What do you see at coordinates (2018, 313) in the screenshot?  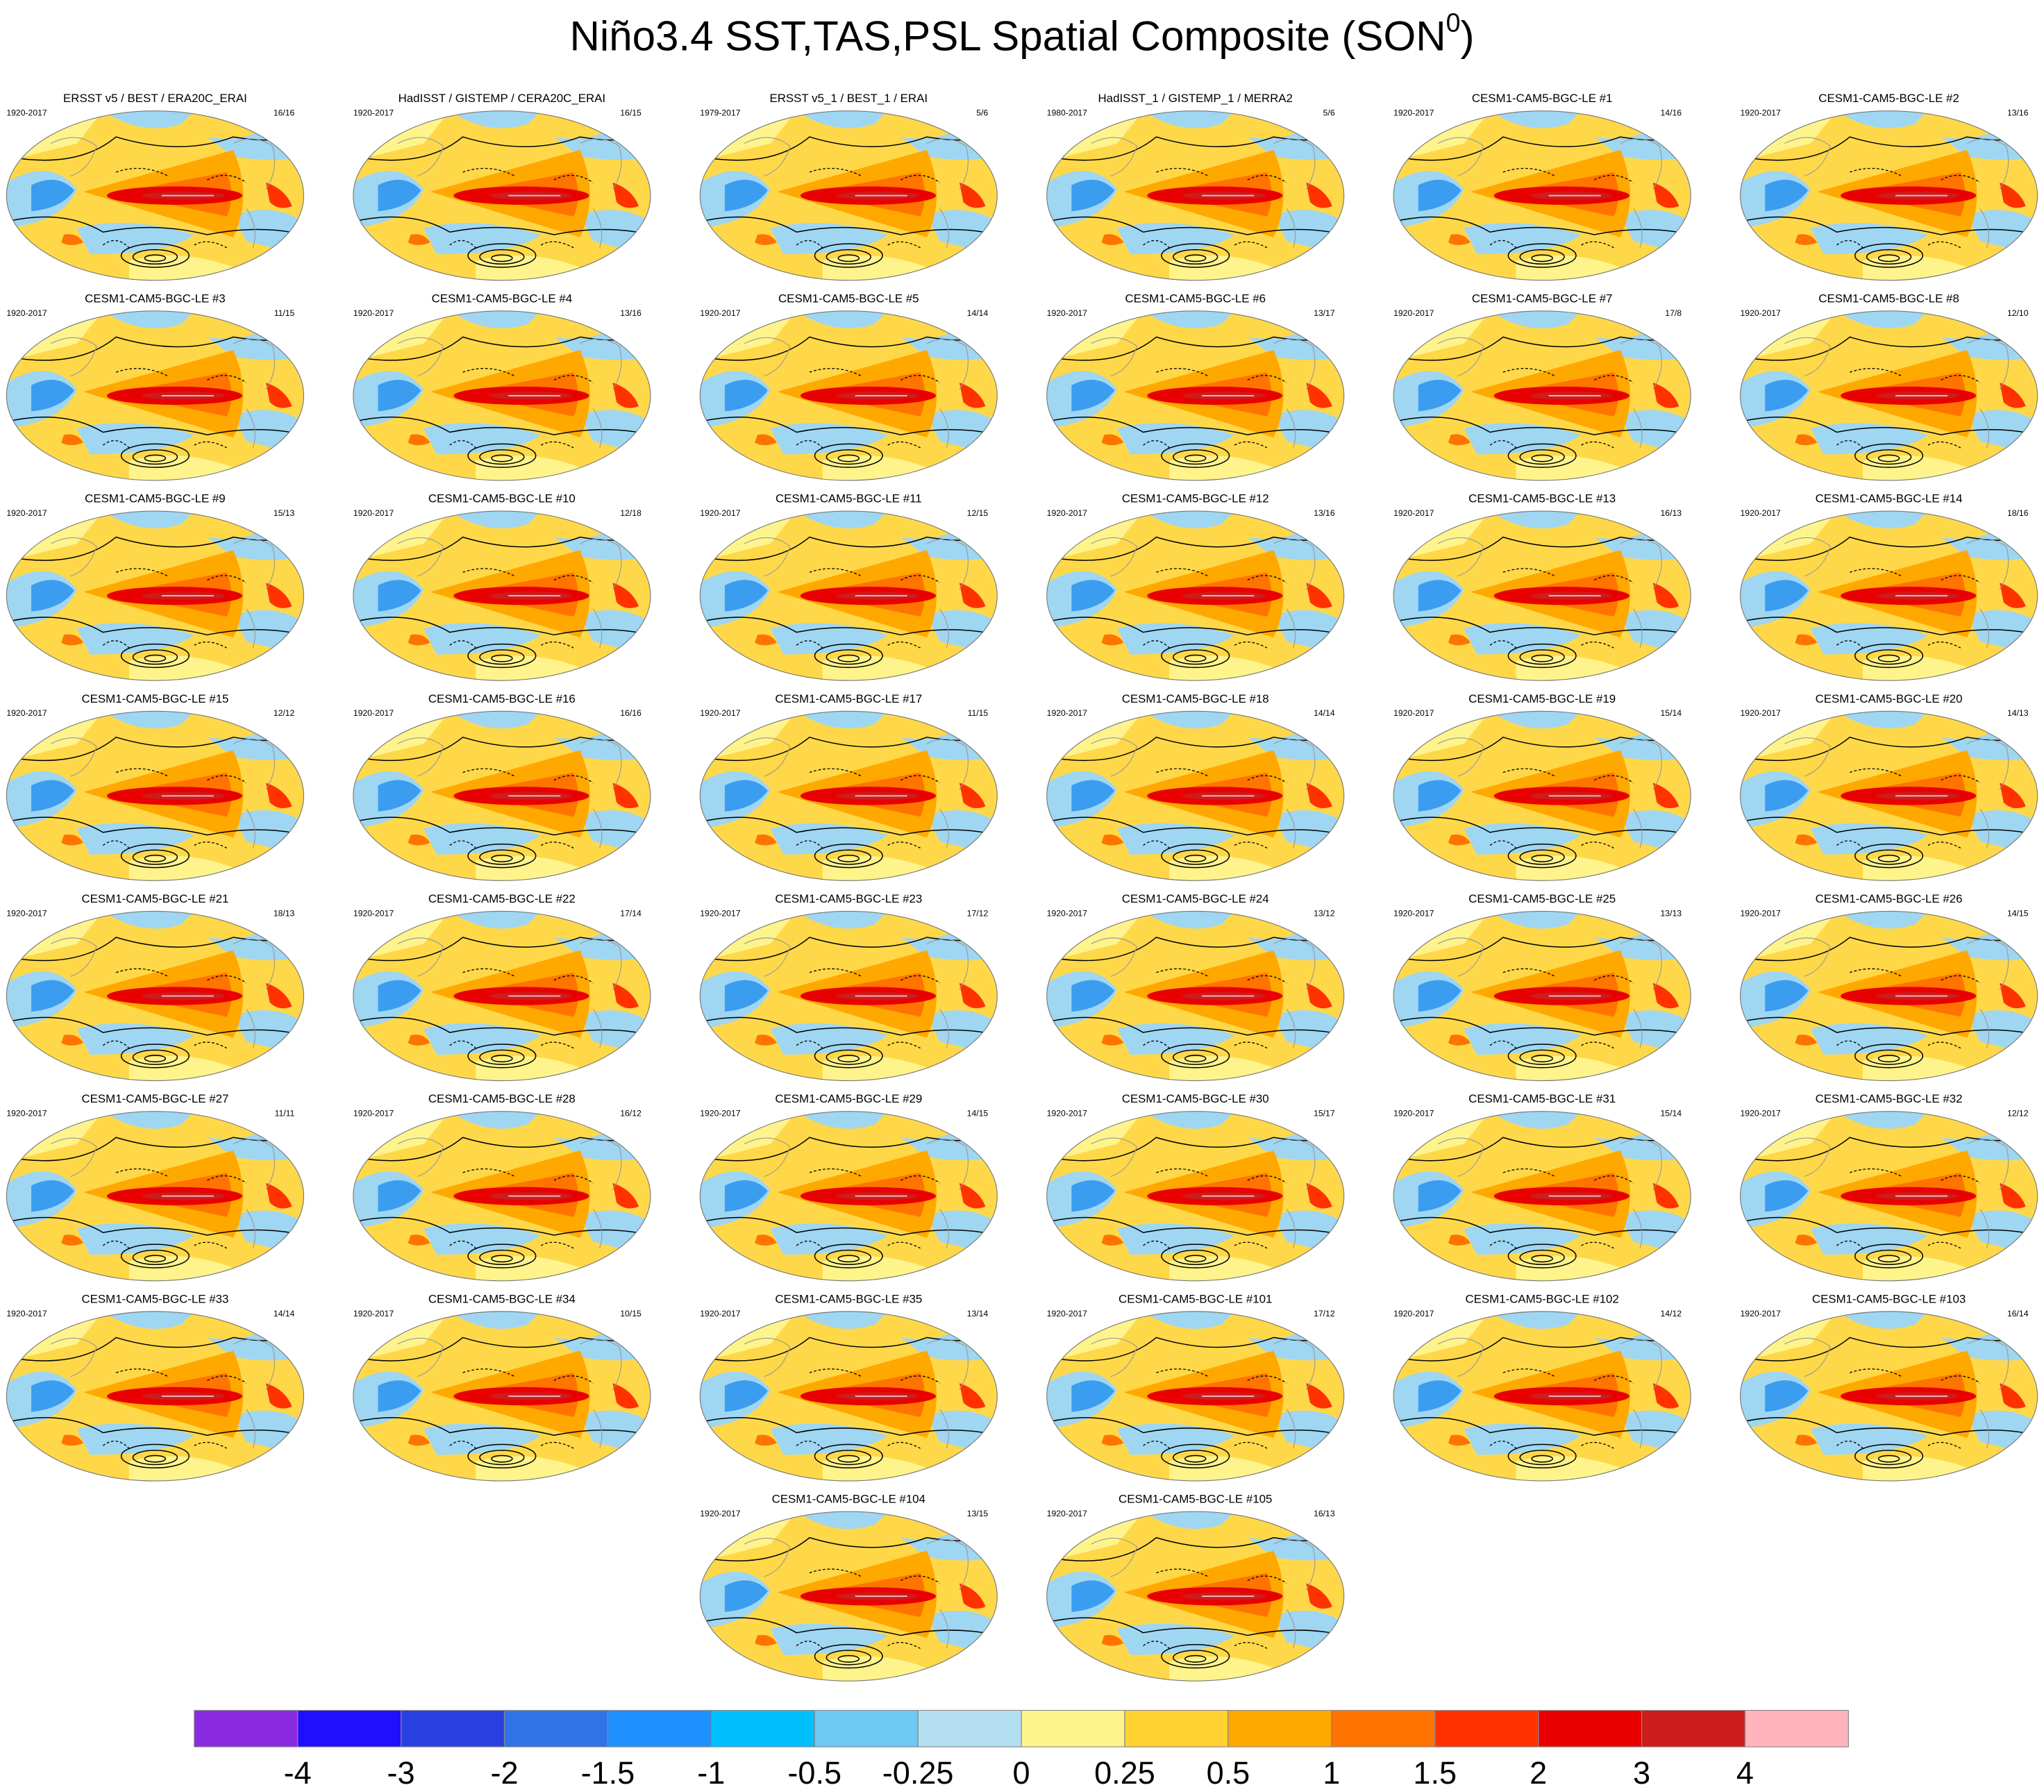 I see `panel-count: 12/10` at bounding box center [2018, 313].